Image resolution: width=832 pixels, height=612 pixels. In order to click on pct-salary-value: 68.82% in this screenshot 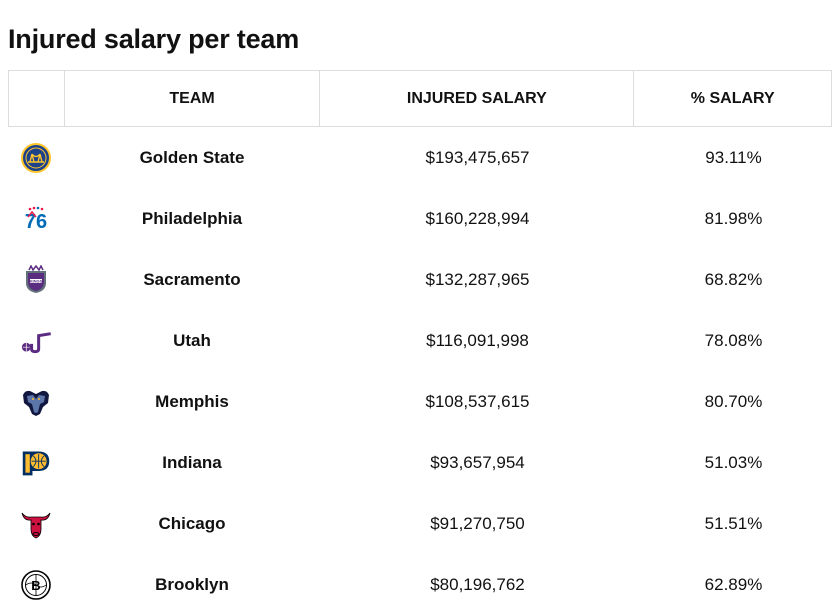, I will do `click(733, 279)`.